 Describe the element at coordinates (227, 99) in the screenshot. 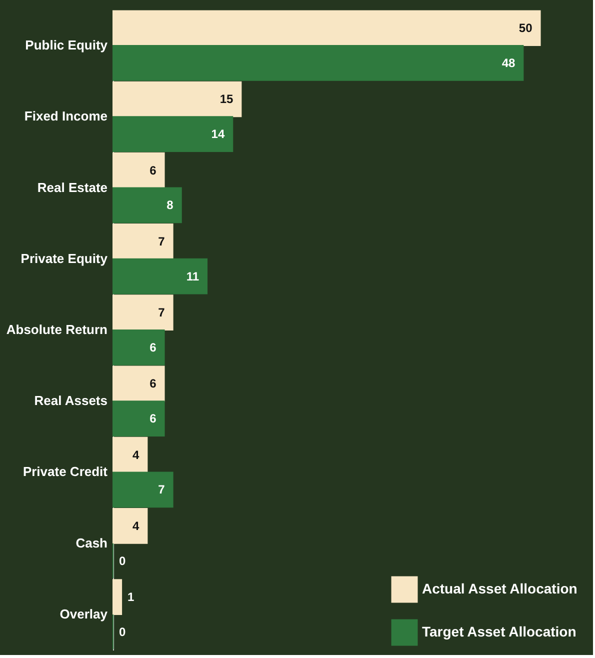

I see `data-label: 15` at that location.